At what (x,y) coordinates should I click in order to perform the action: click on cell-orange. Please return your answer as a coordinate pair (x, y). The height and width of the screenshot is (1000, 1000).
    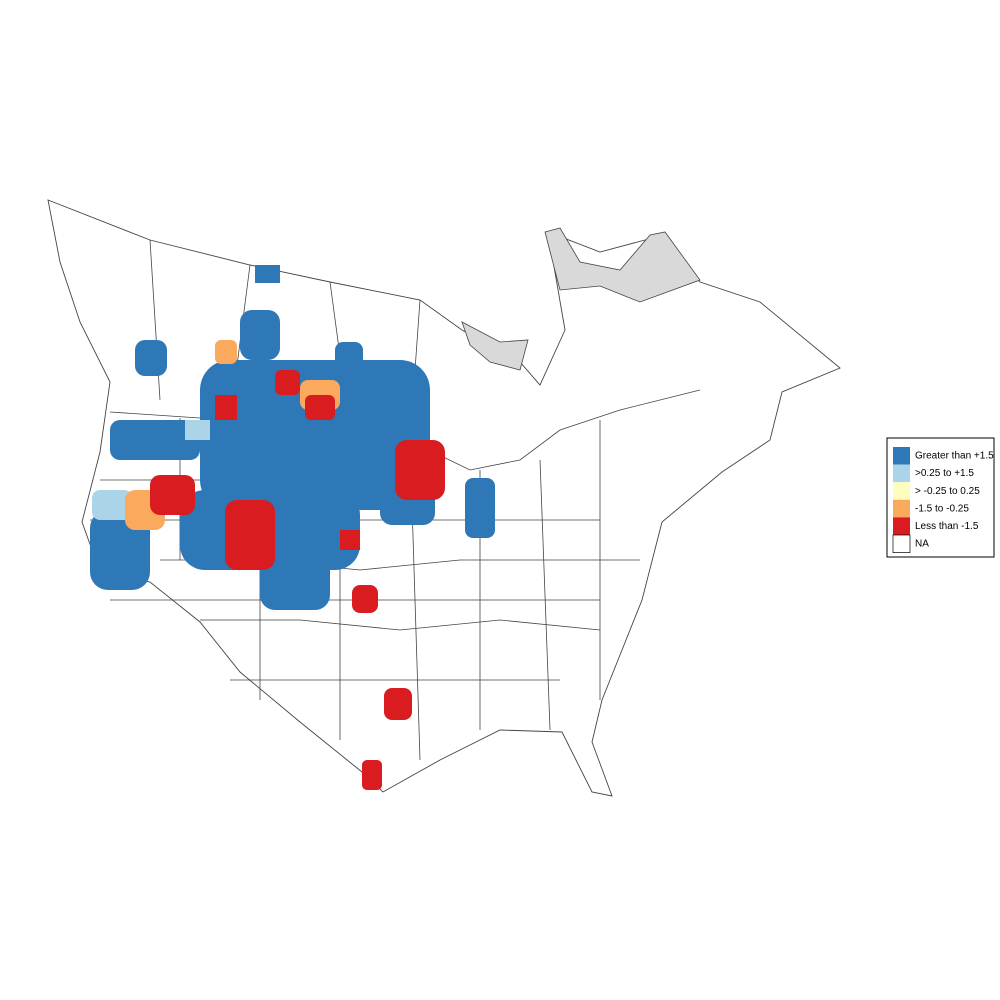
    Looking at the image, I should click on (226, 352).